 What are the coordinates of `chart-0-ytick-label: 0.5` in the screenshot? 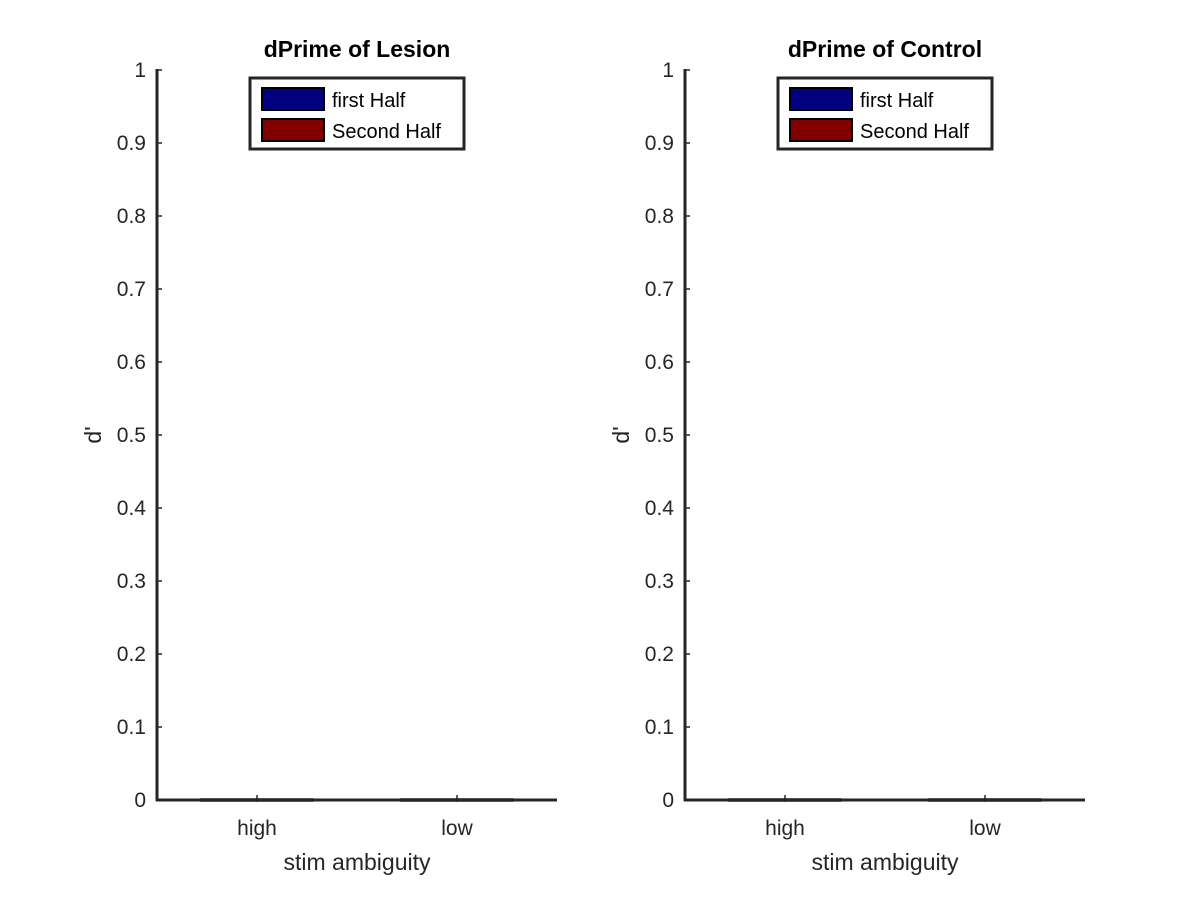 It's located at (131, 435).